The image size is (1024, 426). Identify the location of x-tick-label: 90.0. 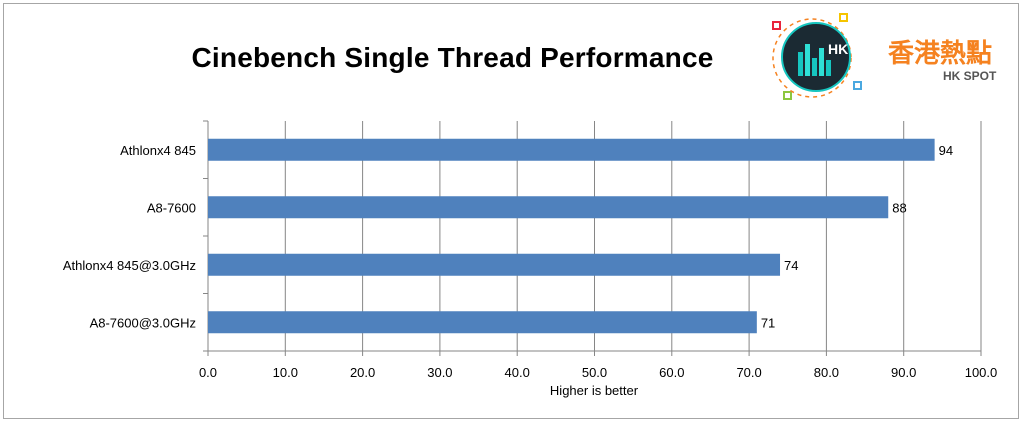
(903, 372).